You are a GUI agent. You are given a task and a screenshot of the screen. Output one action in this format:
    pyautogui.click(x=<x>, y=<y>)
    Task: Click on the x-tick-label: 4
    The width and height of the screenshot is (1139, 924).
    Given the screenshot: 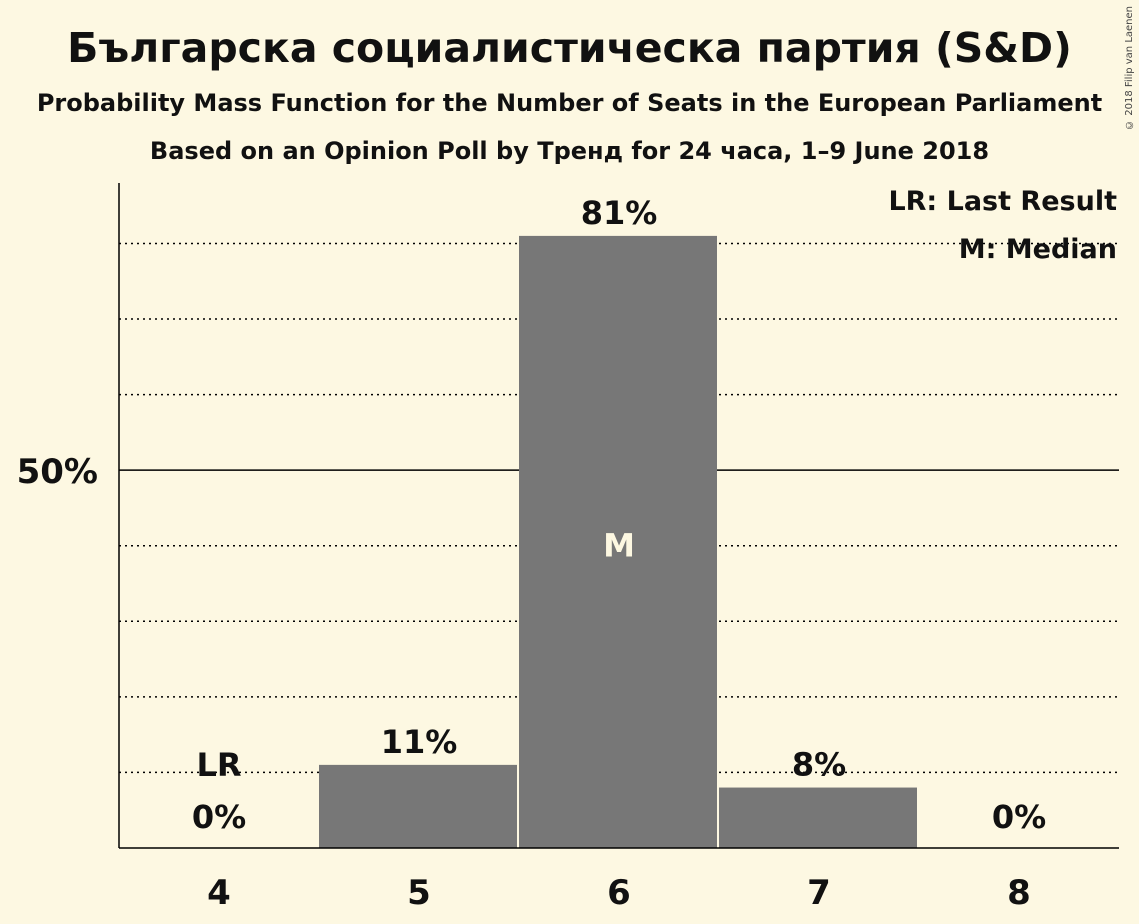 What is the action you would take?
    pyautogui.click(x=219, y=893)
    